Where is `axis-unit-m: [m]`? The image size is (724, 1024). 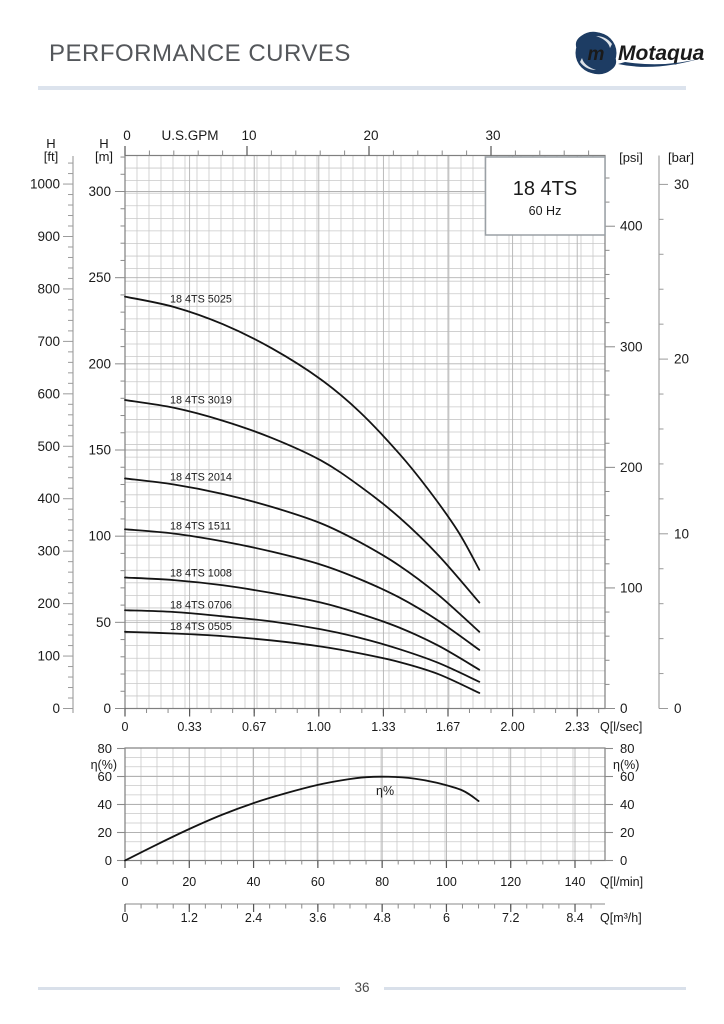 axis-unit-m: [m] is located at coordinates (104, 156).